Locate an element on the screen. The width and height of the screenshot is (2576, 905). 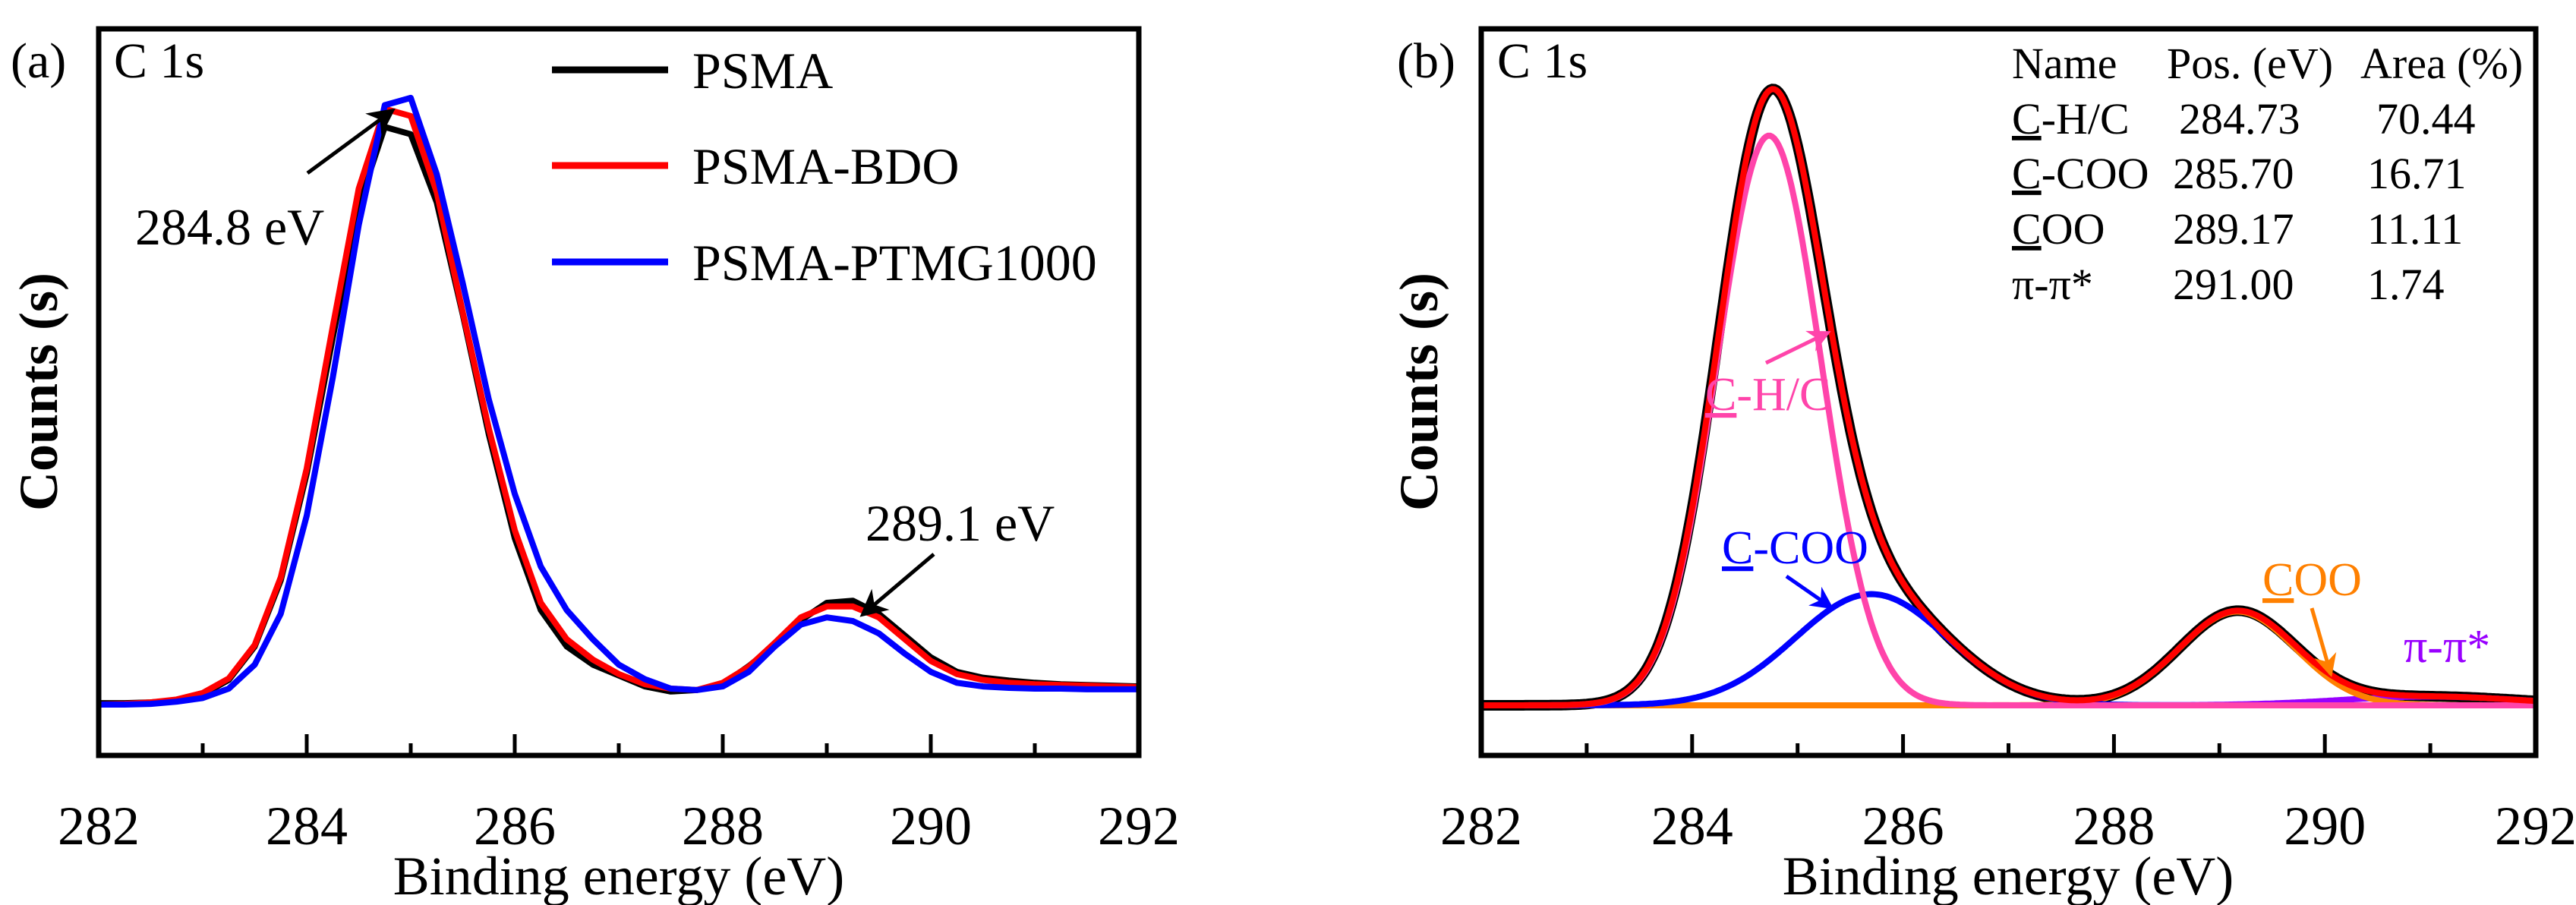
name-suffix: -COO is located at coordinates (2095, 174).